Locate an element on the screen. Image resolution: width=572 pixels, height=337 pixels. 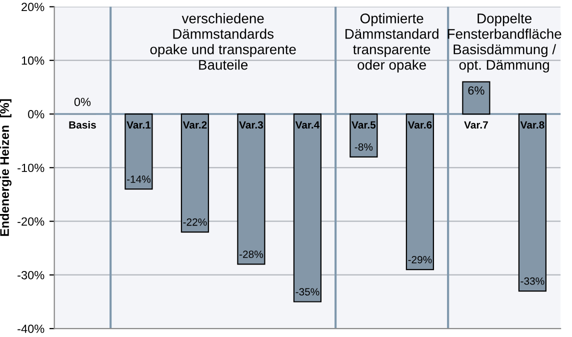
data-label: -29% is located at coordinates (420, 260).